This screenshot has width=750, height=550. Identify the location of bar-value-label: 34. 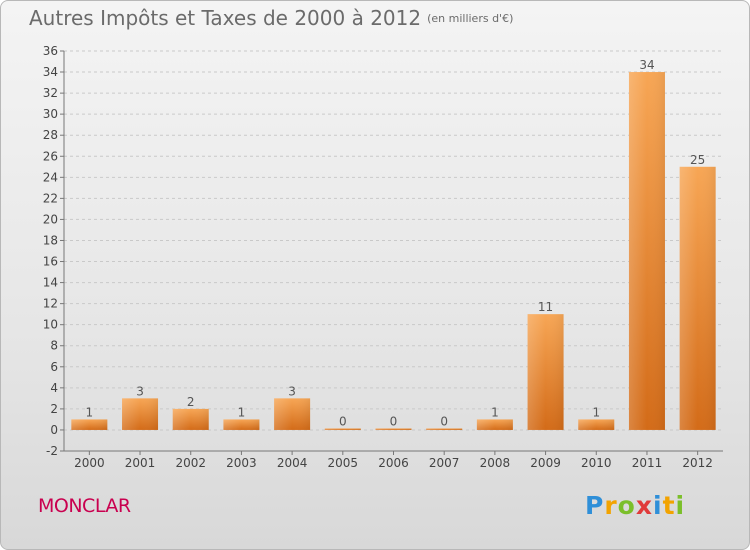
(646, 65).